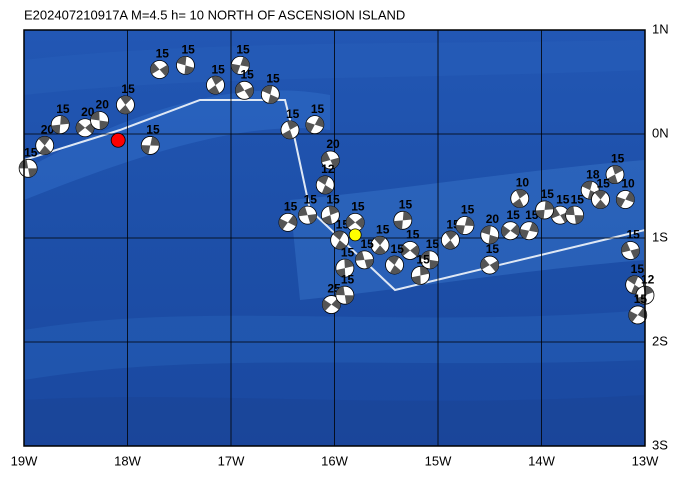 This screenshot has height=480, width=684. Describe the element at coordinates (660, 28) in the screenshot. I see `y-tick-label: 1N` at that location.